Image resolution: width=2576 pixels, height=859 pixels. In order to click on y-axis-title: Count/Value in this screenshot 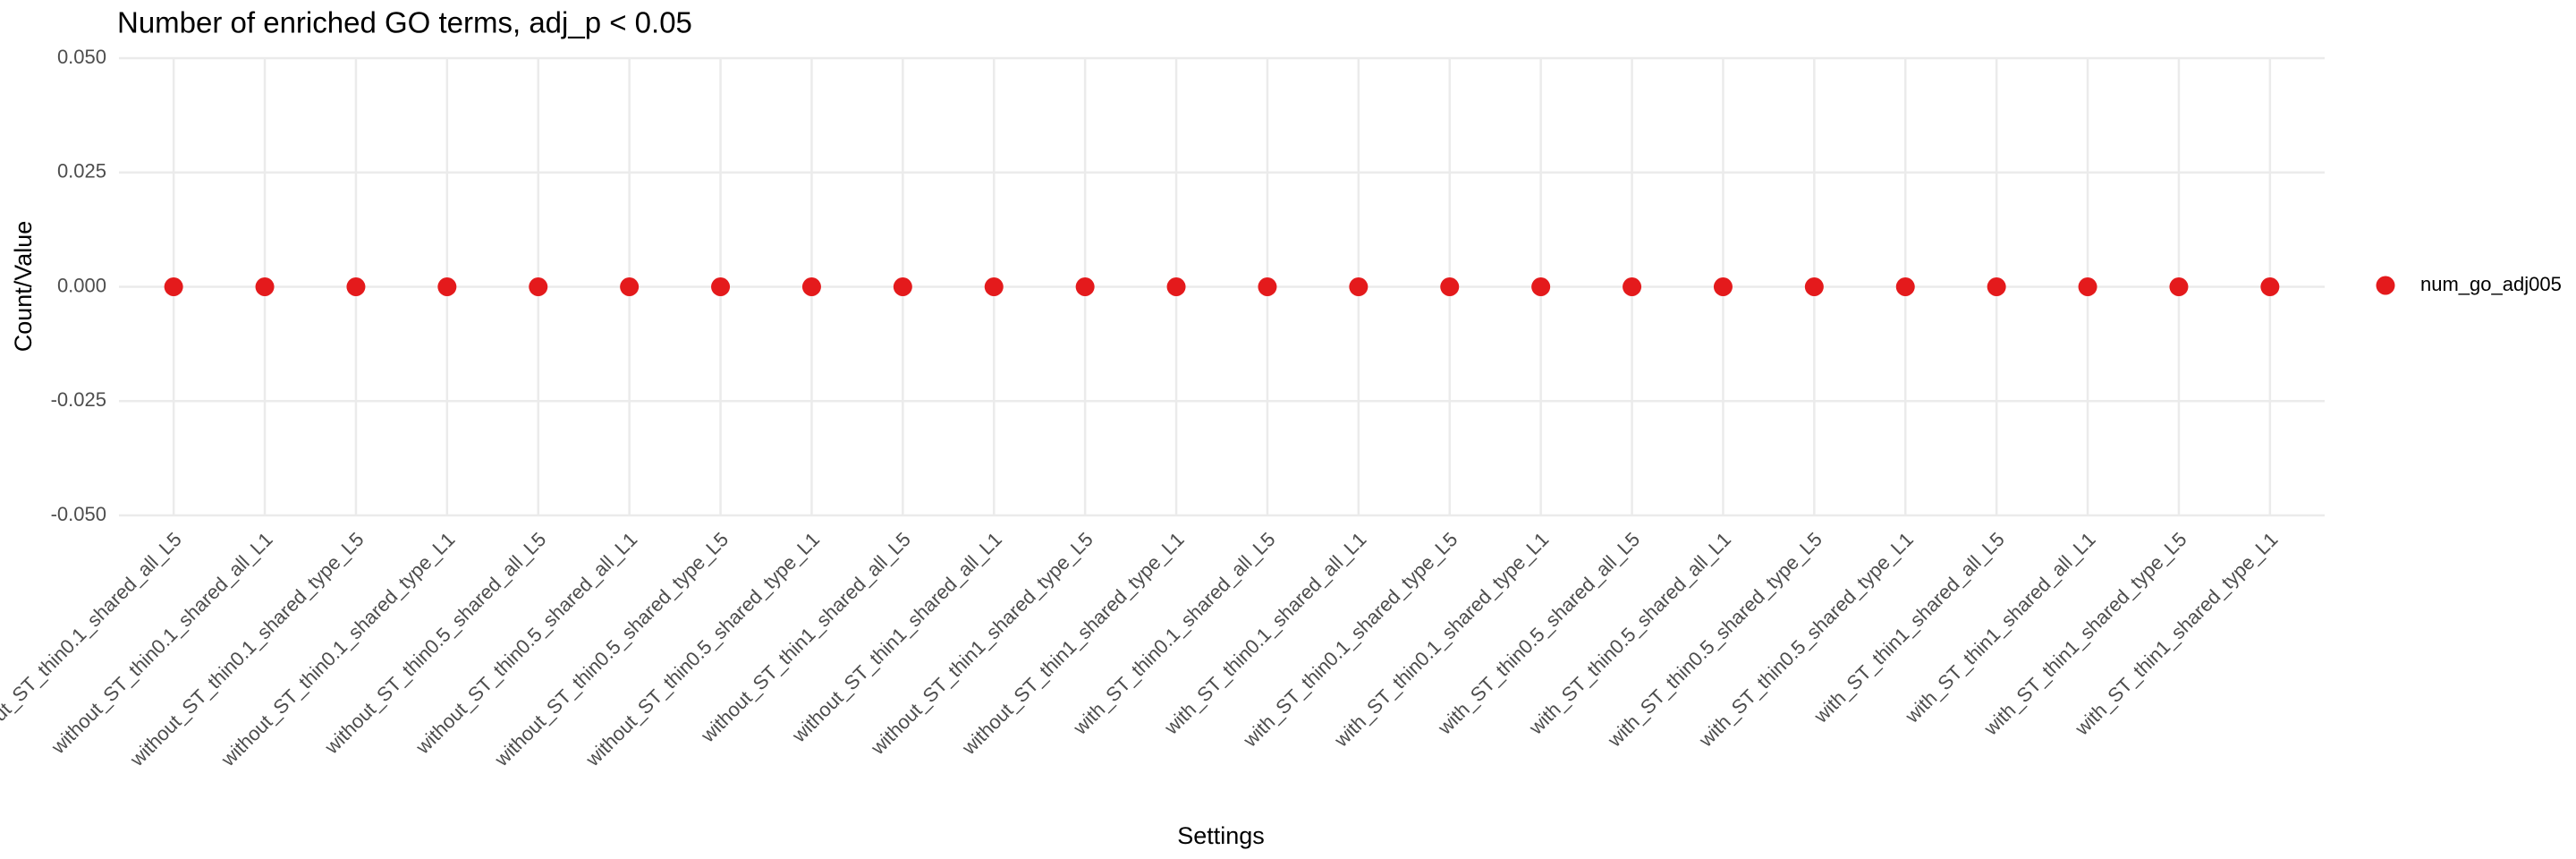, I will do `click(23, 287)`.